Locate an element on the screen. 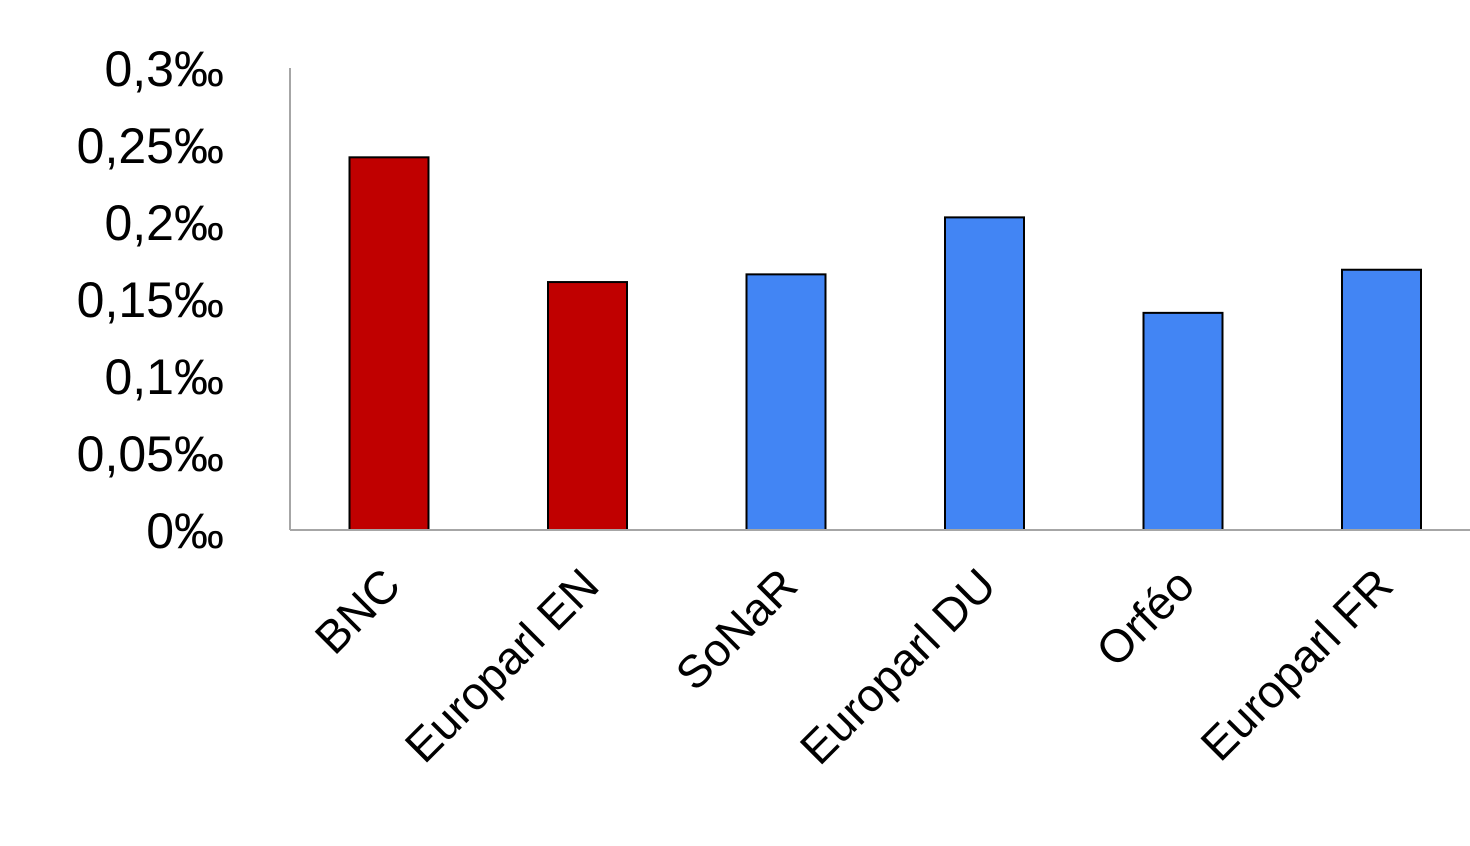  x-tick-label: Orféo is located at coordinates (1145, 617).